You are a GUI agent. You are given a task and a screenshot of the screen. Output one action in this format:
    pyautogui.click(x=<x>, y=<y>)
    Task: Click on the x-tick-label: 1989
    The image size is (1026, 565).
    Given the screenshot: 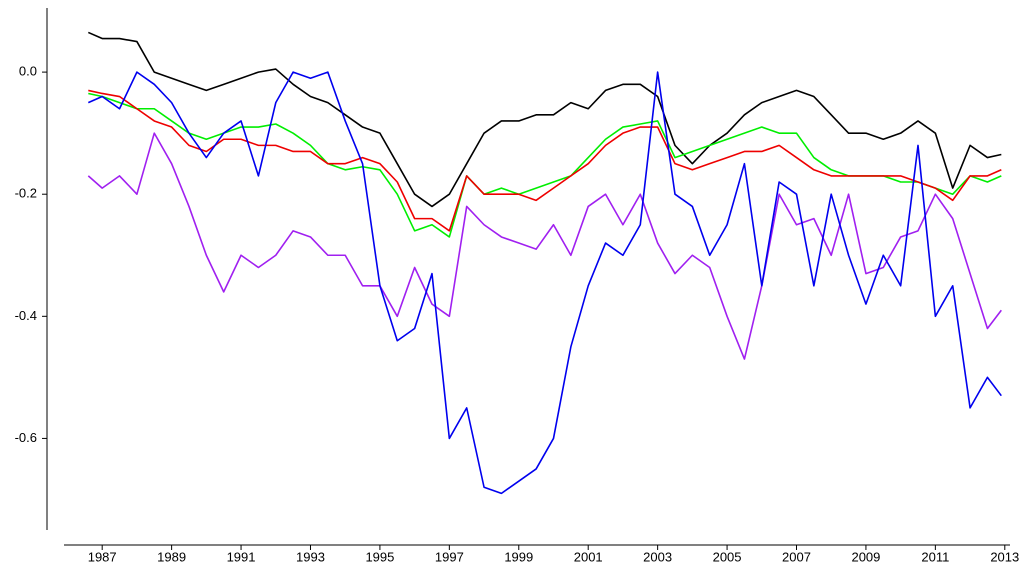 What is the action you would take?
    pyautogui.click(x=171, y=556)
    